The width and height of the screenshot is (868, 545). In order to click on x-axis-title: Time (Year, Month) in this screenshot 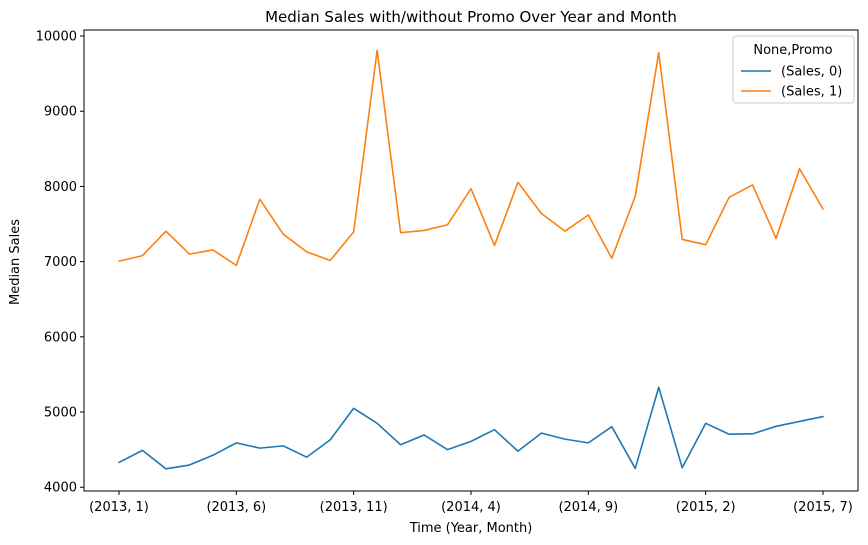, I will do `click(471, 528)`.